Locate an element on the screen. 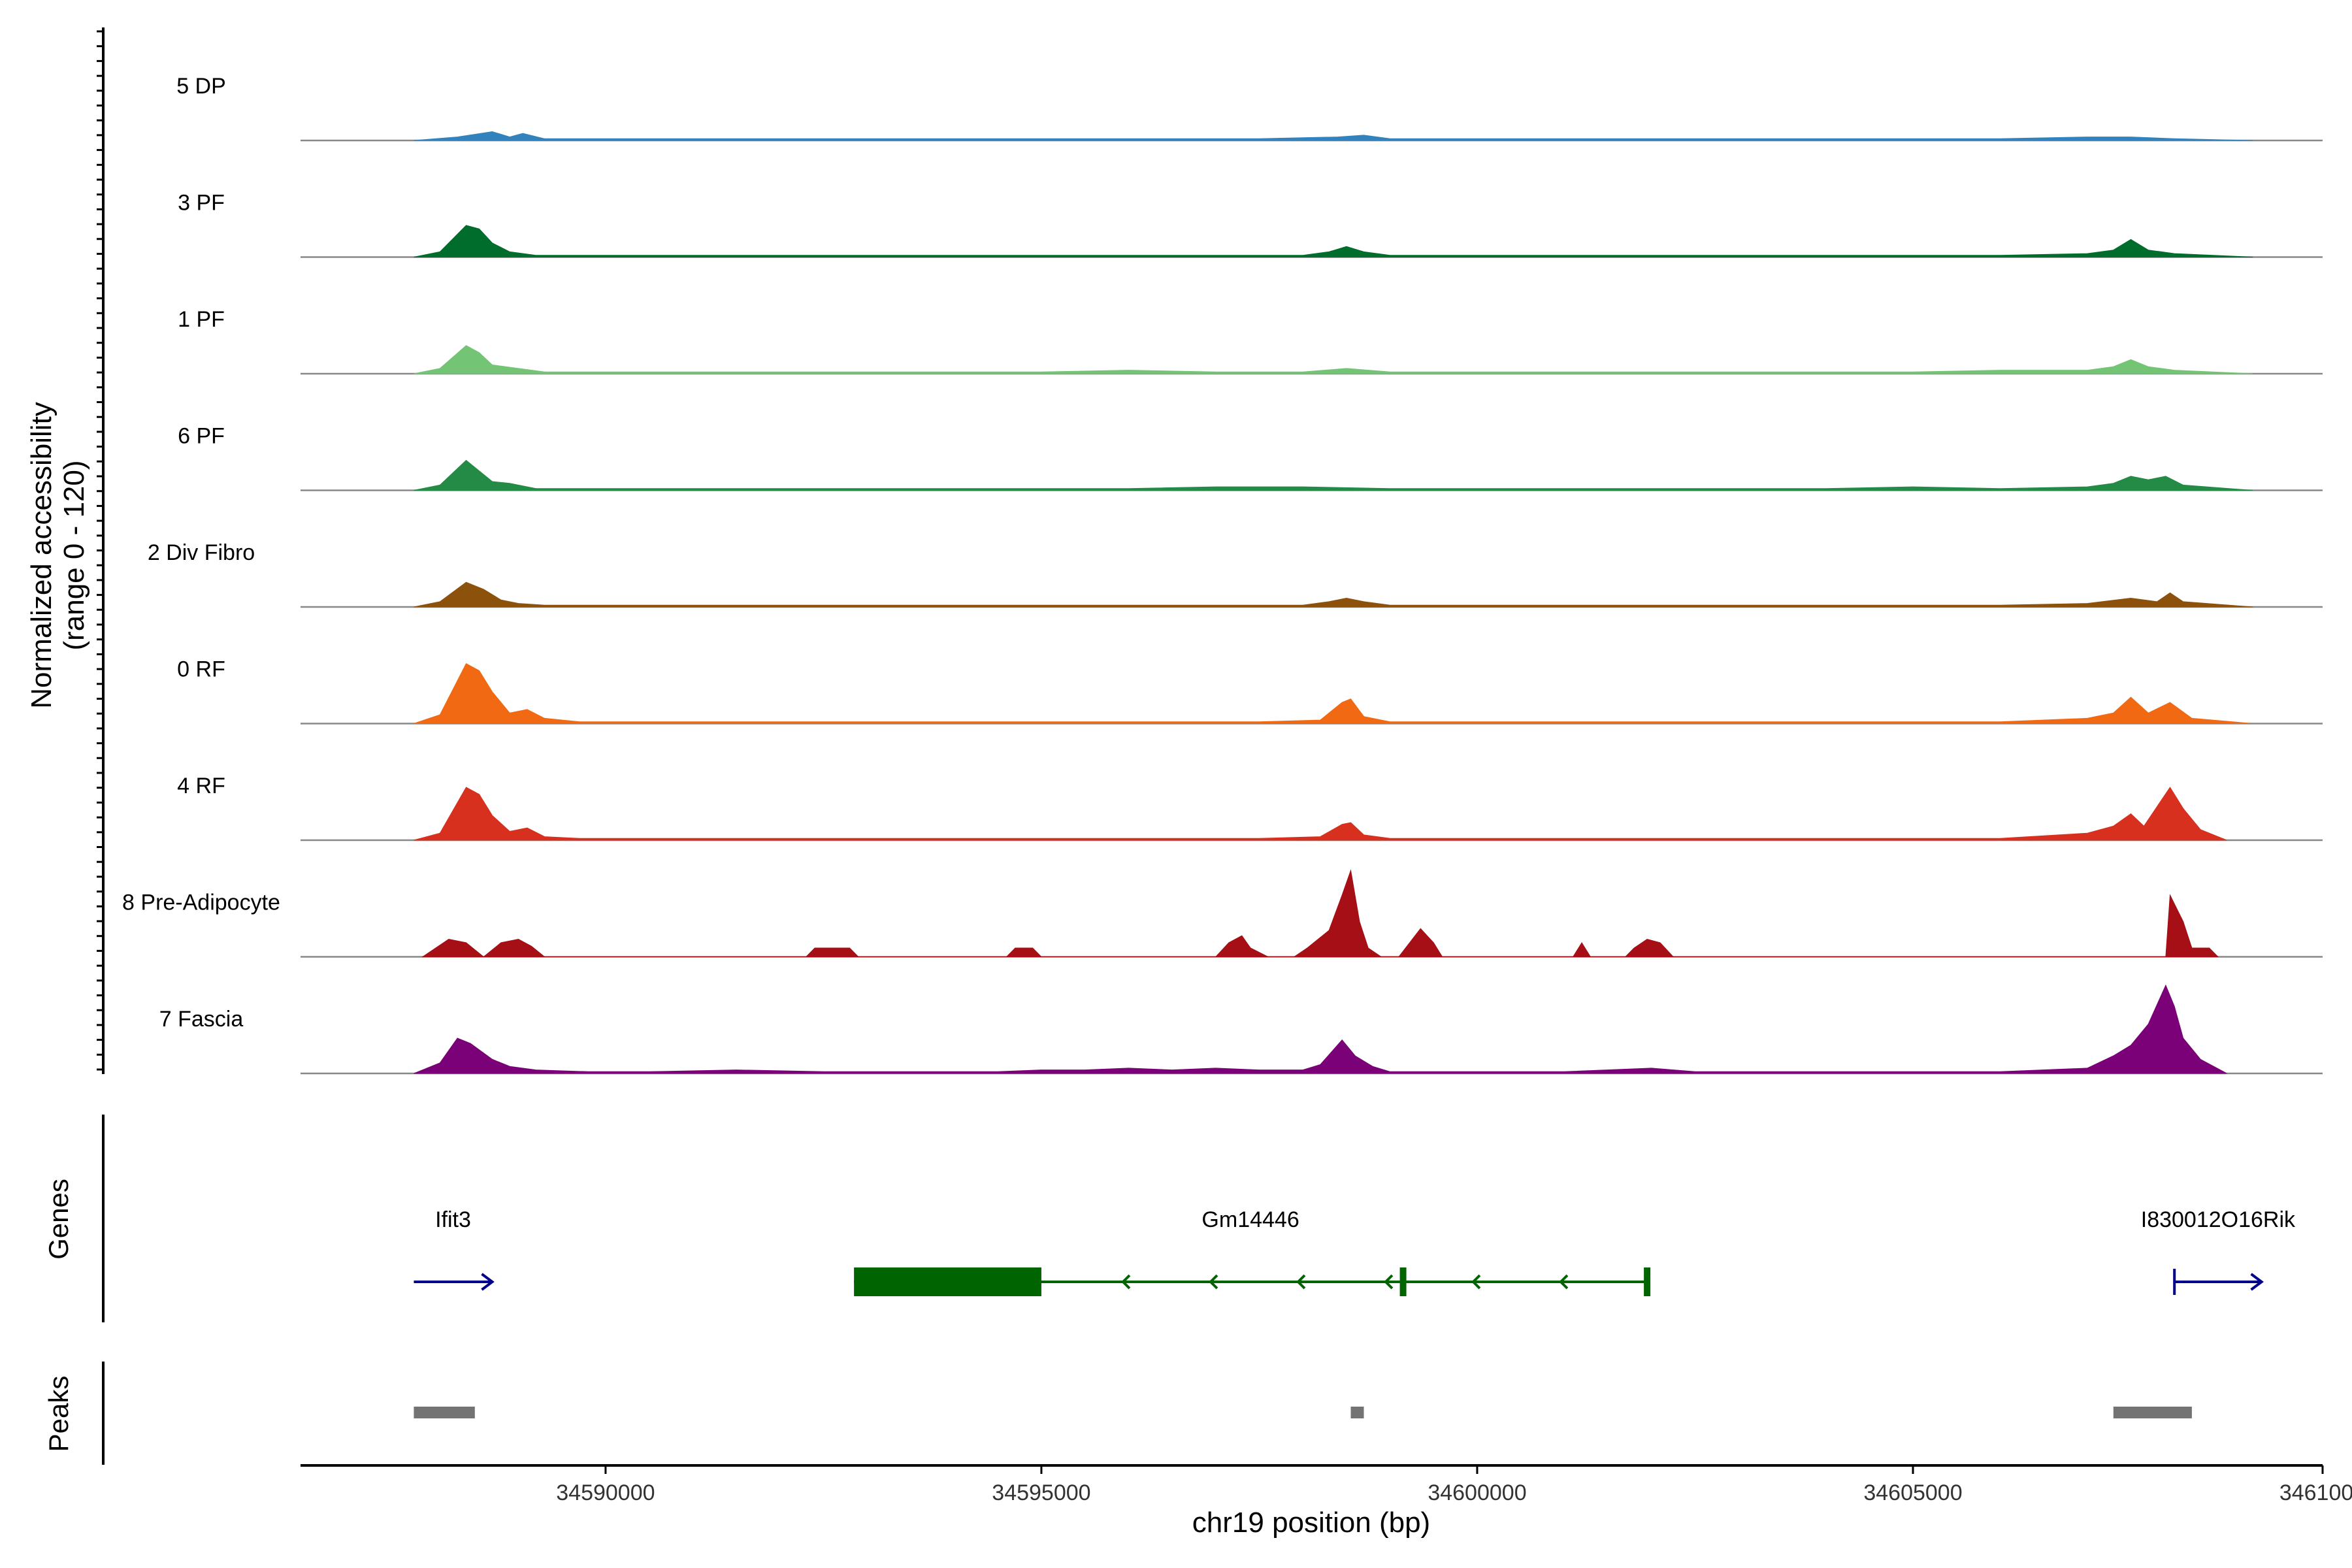 This screenshot has width=2352, height=1568. coverage-area-3-pf is located at coordinates (1333, 241).